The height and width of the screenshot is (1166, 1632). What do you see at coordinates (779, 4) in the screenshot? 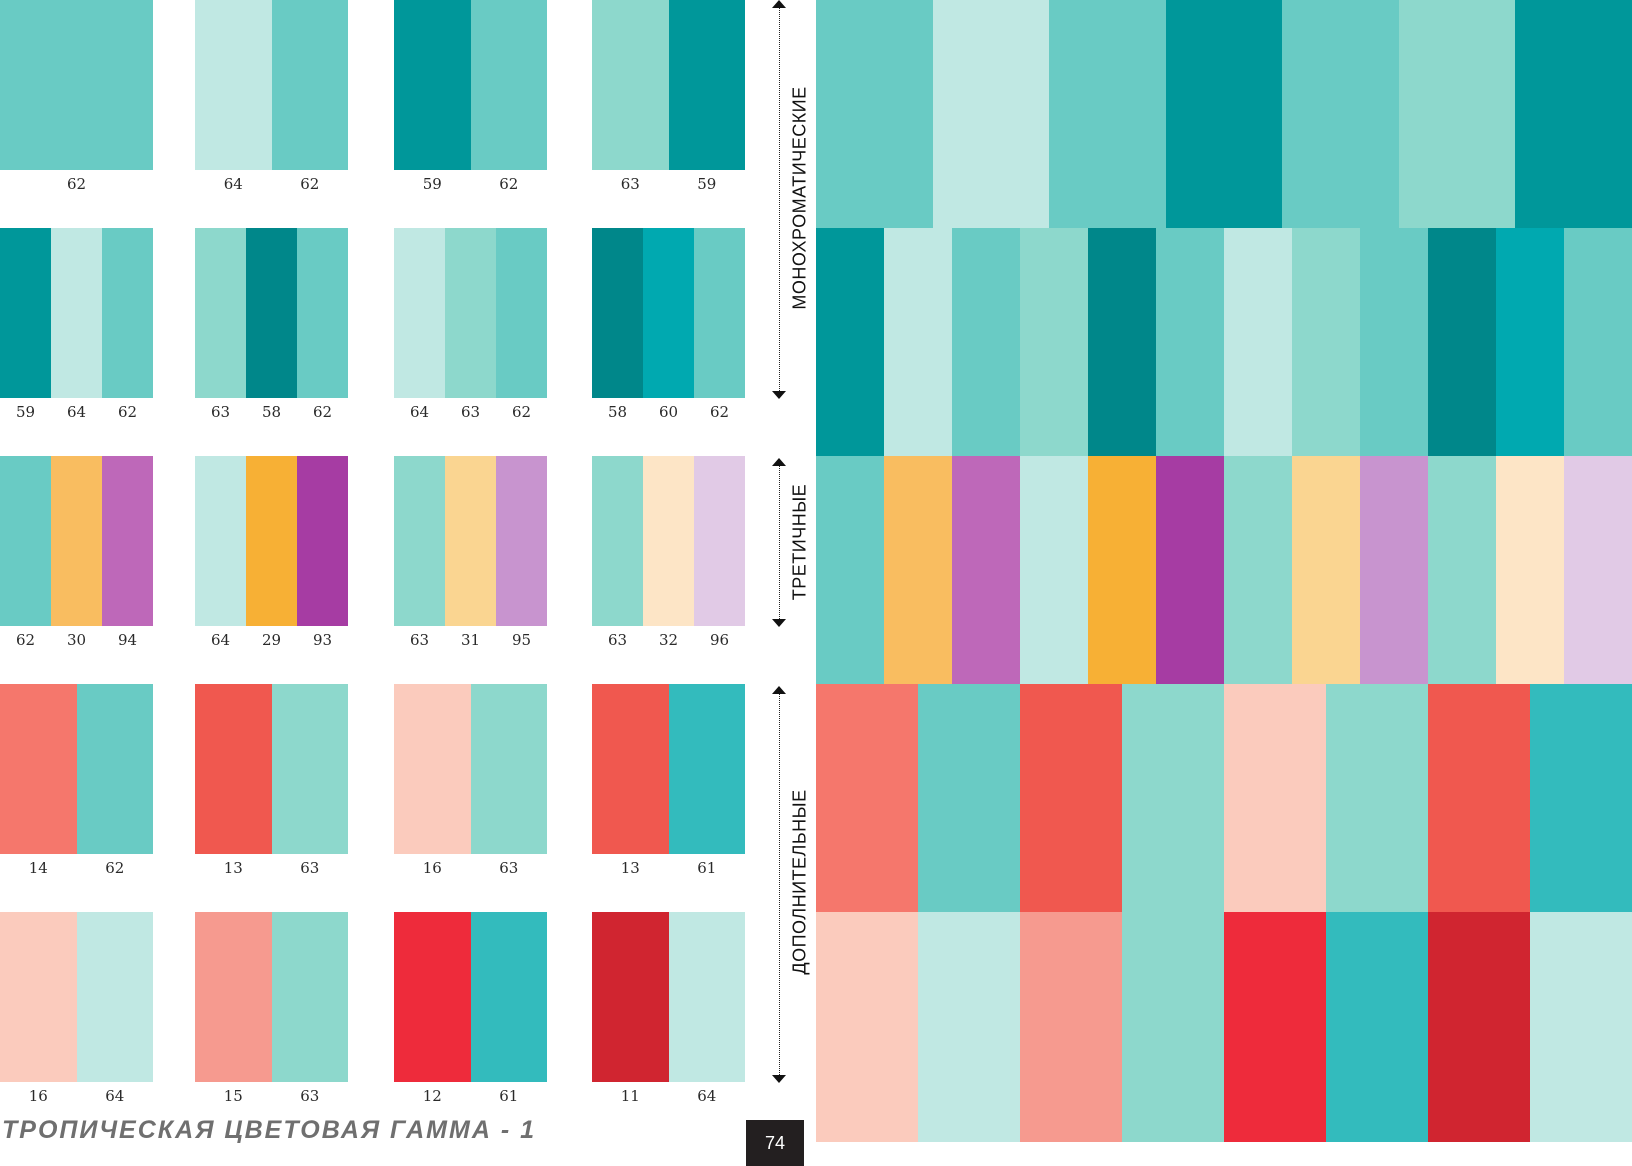
I see `monochromatic-arrow-up-icon` at bounding box center [779, 4].